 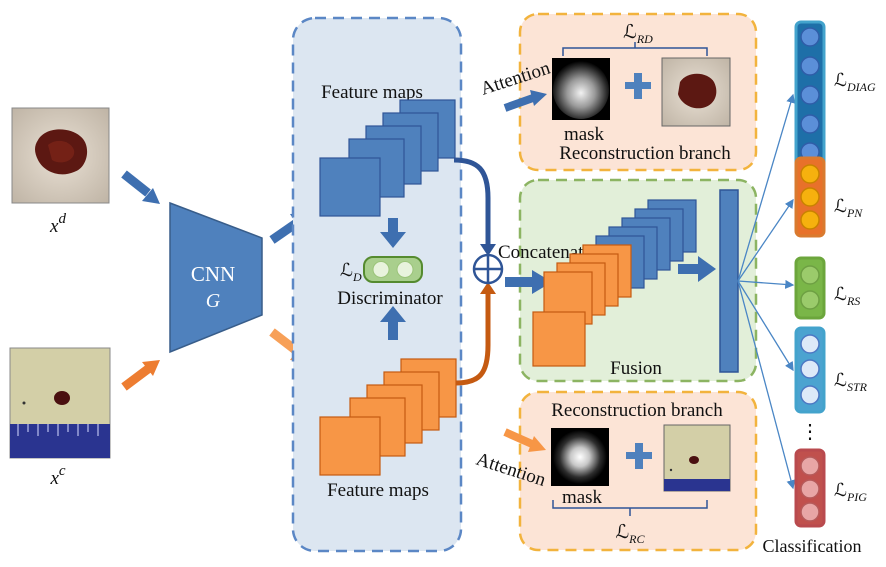 What do you see at coordinates (584, 134) in the screenshot?
I see `mask-label-derm: mask` at bounding box center [584, 134].